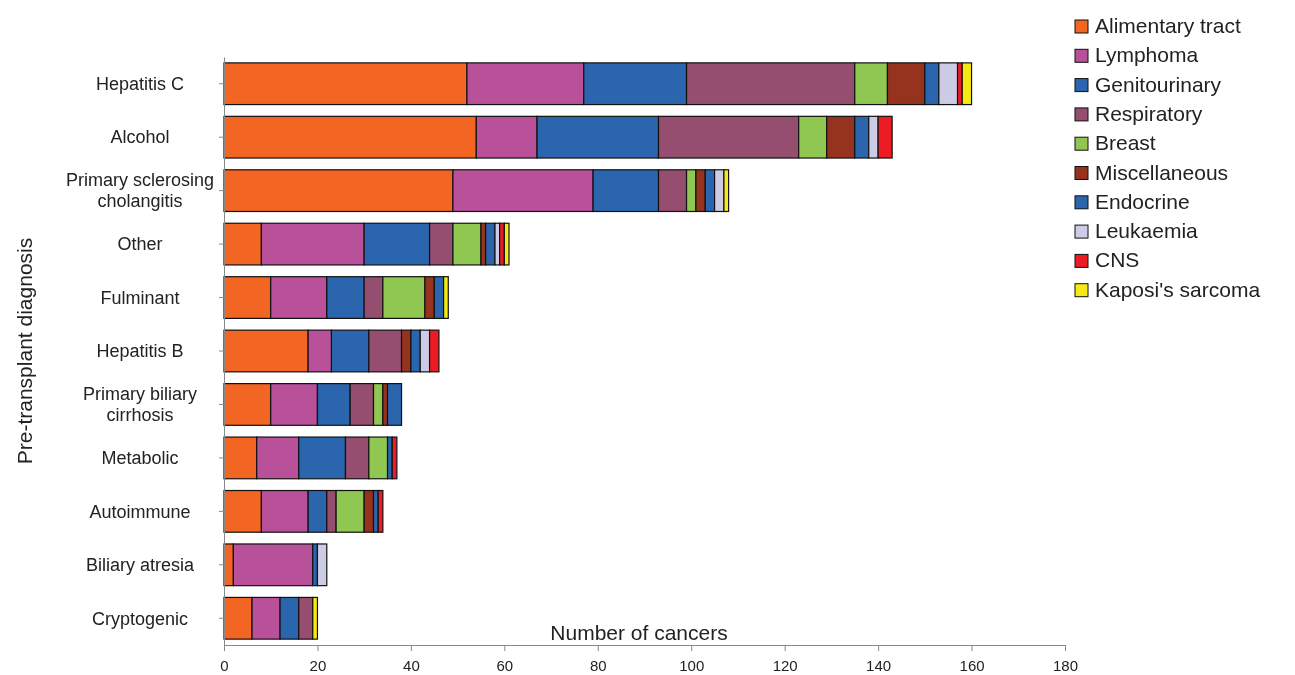 The width and height of the screenshot is (1295, 675). Describe the element at coordinates (140, 565) in the screenshot. I see `y-tick-label: Biliary atresia` at that location.